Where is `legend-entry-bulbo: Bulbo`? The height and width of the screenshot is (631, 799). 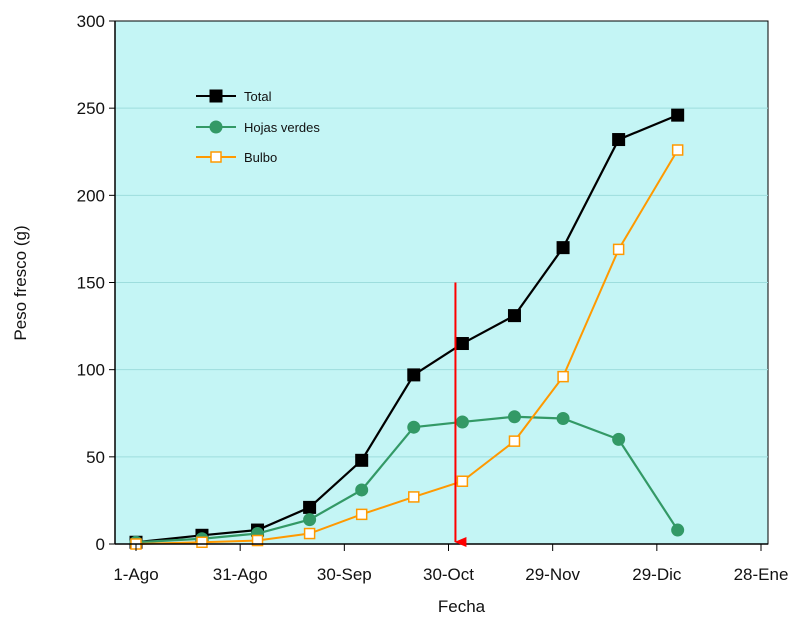
legend-entry-bulbo: Bulbo is located at coordinates (236, 157).